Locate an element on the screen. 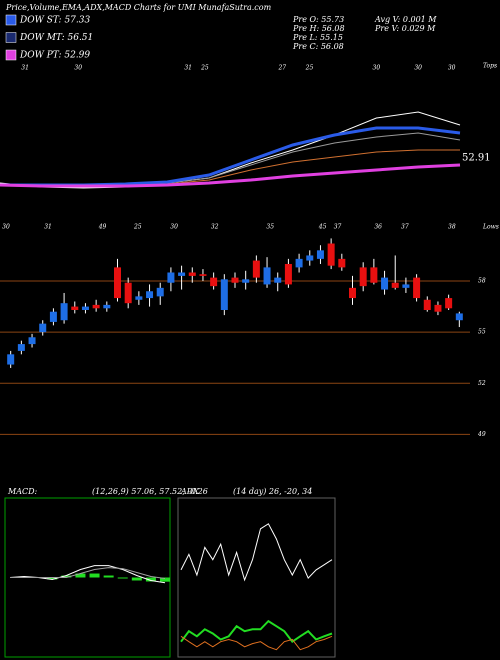 This screenshot has width=500, height=660. panel-subtitle: (14 day) 26, -20, 34 is located at coordinates (272, 491).